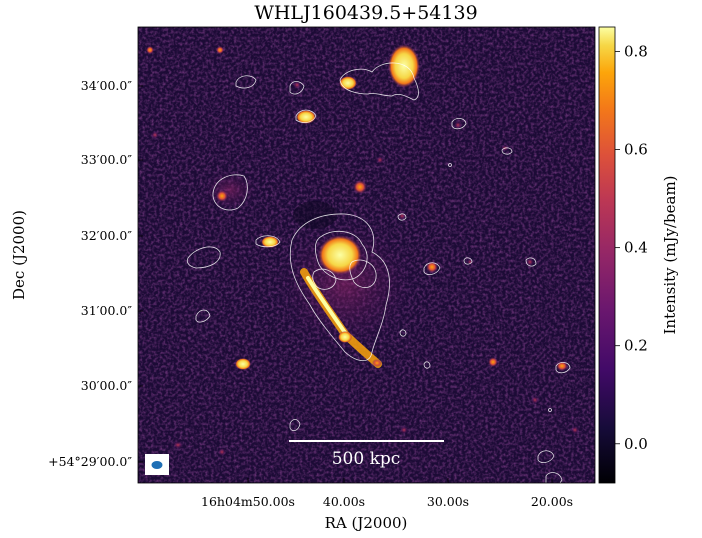 Image resolution: width=702 pixels, height=538 pixels. I want to click on dec-tick-label: 32′00.0″, so click(107, 235).